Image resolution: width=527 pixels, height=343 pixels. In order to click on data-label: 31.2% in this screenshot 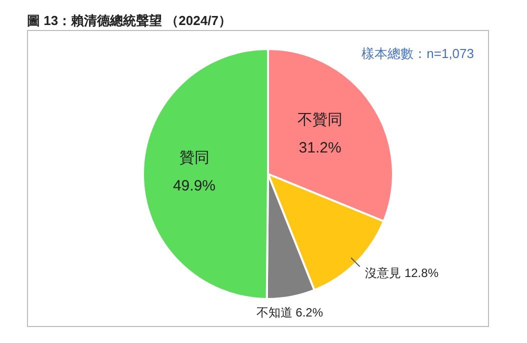, I will do `click(320, 148)`.